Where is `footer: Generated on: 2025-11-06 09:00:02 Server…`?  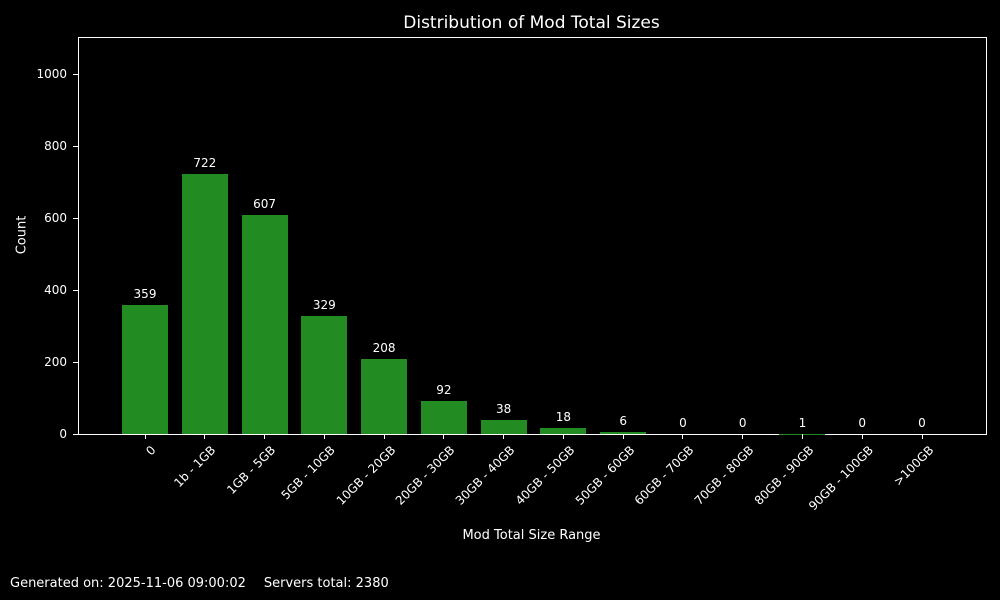
footer: Generated on: 2025-11-06 09:00:02 Server… is located at coordinates (199, 583).